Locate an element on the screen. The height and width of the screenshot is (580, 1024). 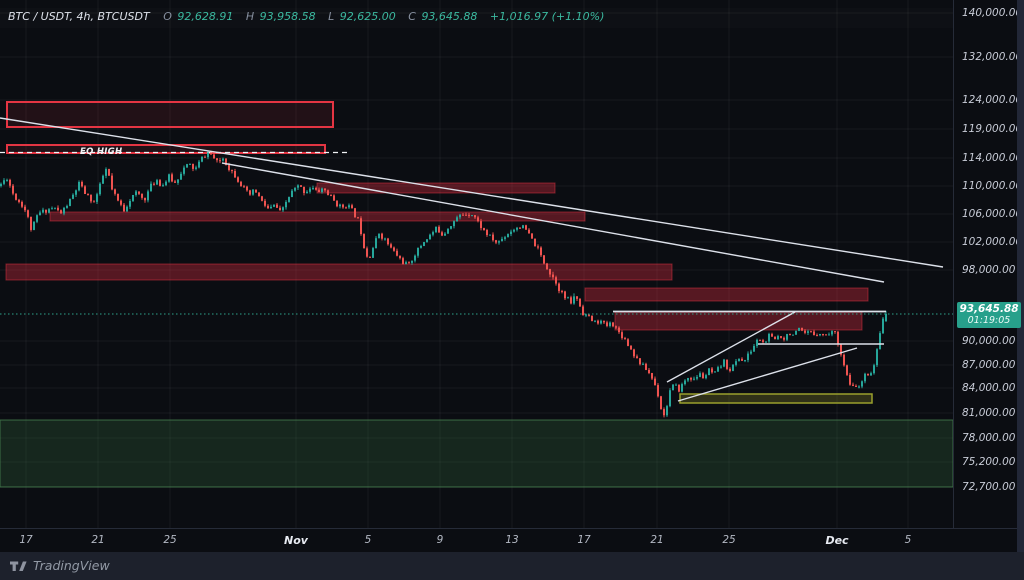
footer-bar: TradingView is located at coordinates (512, 566).